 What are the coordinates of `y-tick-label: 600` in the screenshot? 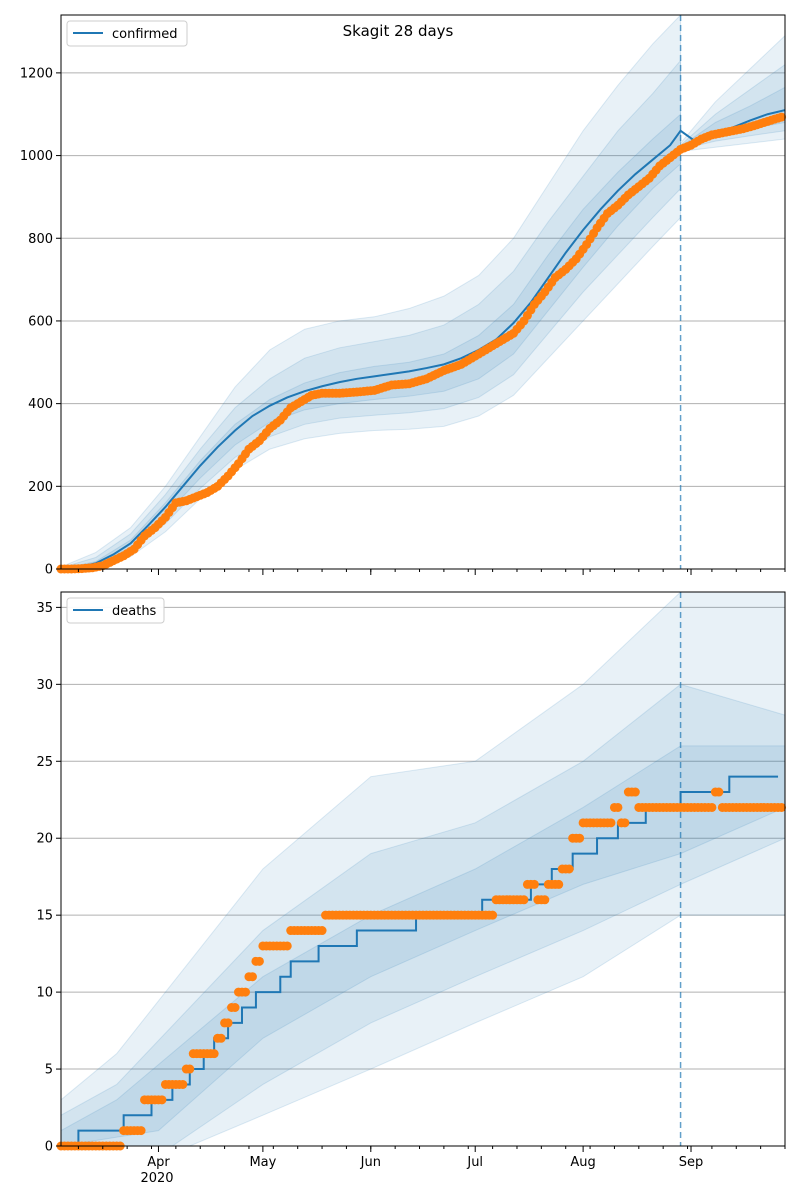 It's located at (40, 321).